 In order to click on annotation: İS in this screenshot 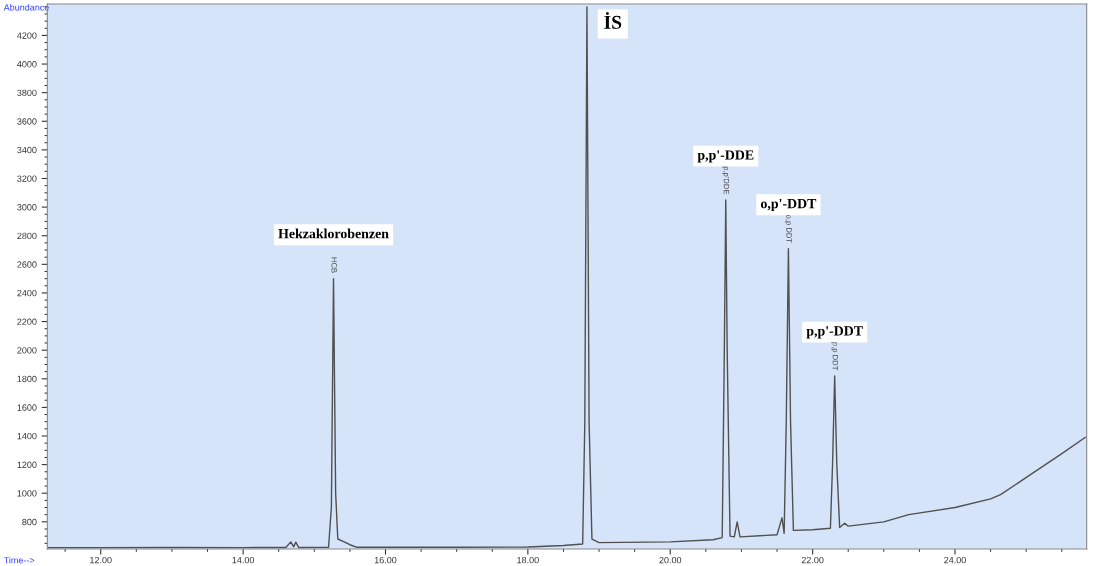, I will do `click(613, 20)`.